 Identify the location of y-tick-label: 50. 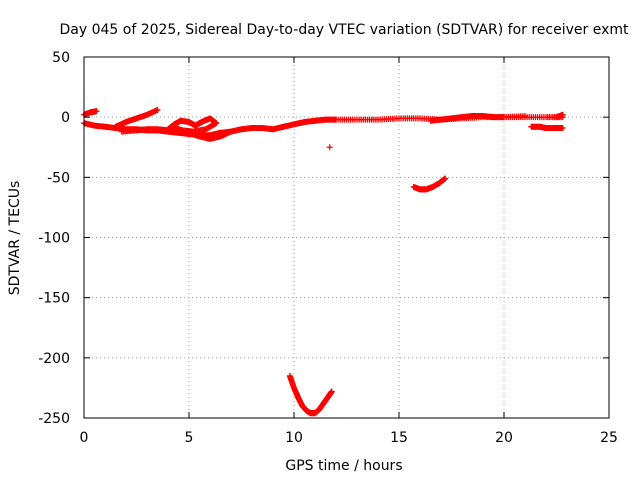
(61, 58).